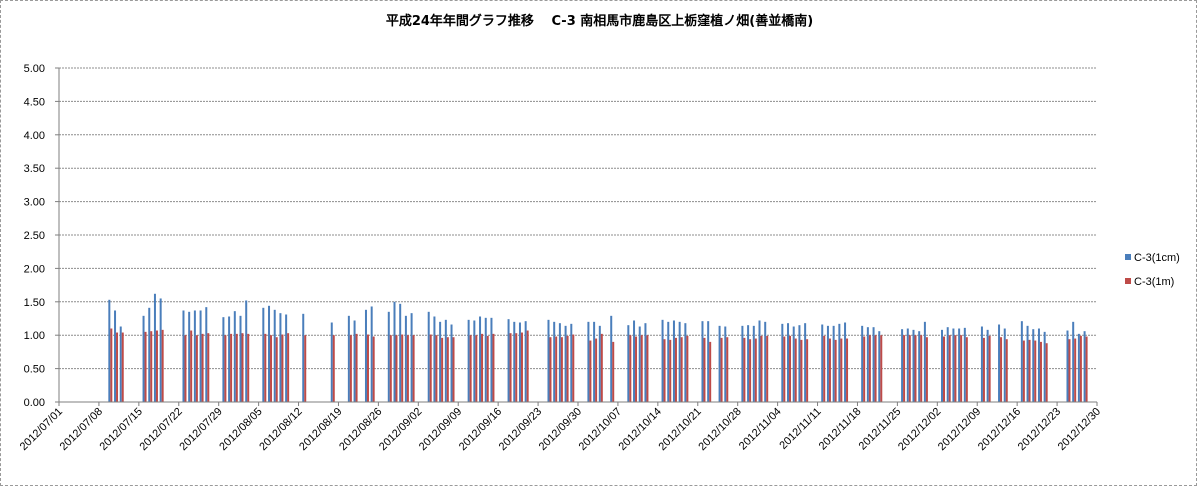  I want to click on y-tick-label: 4.00, so click(34, 136).